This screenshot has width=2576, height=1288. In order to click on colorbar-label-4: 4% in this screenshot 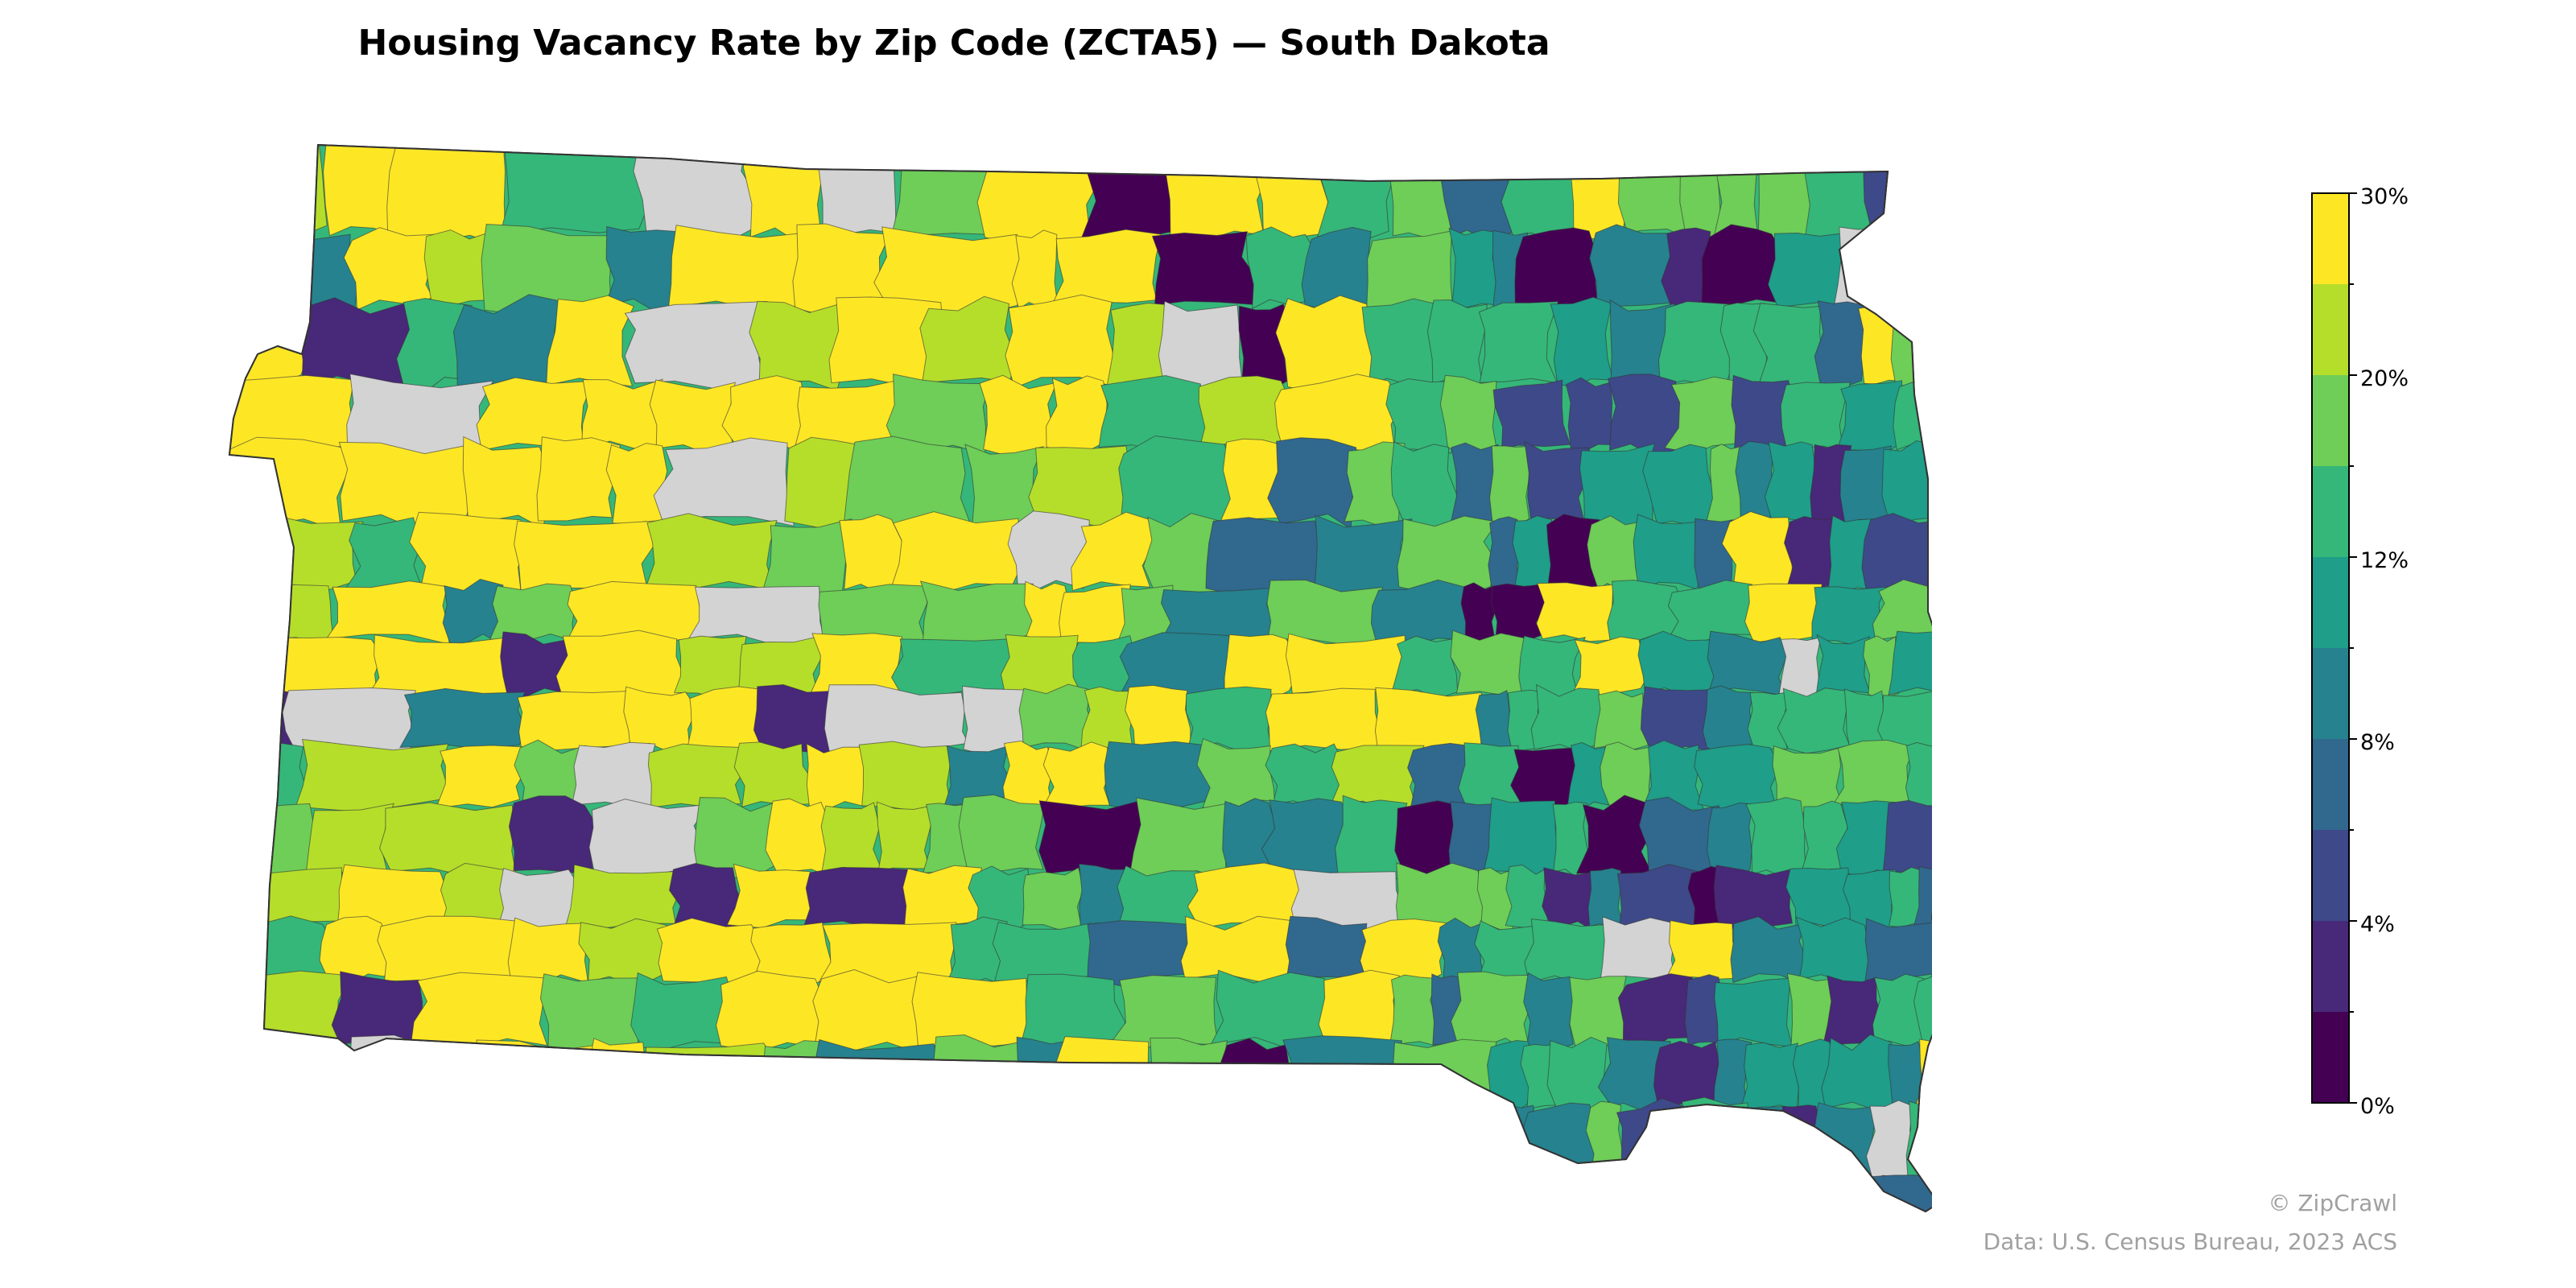, I will do `click(2377, 925)`.